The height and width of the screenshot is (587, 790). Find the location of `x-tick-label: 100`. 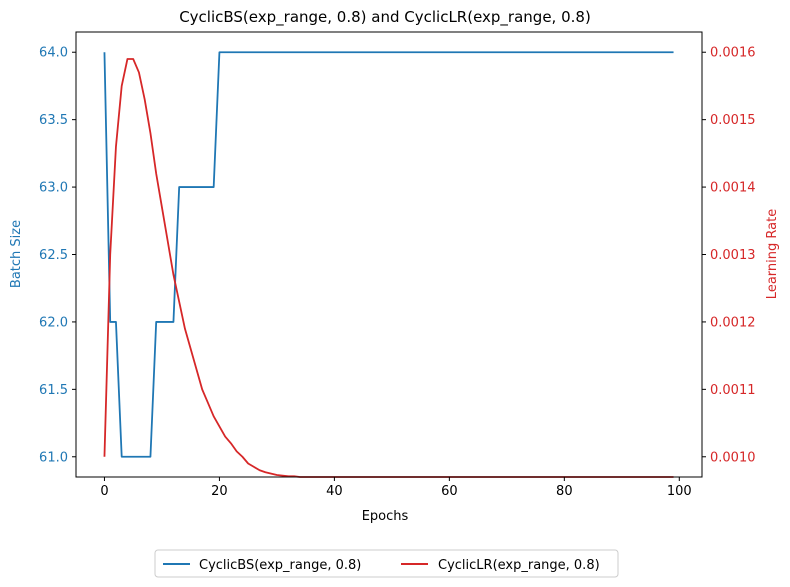

x-tick-label: 100 is located at coordinates (679, 491).